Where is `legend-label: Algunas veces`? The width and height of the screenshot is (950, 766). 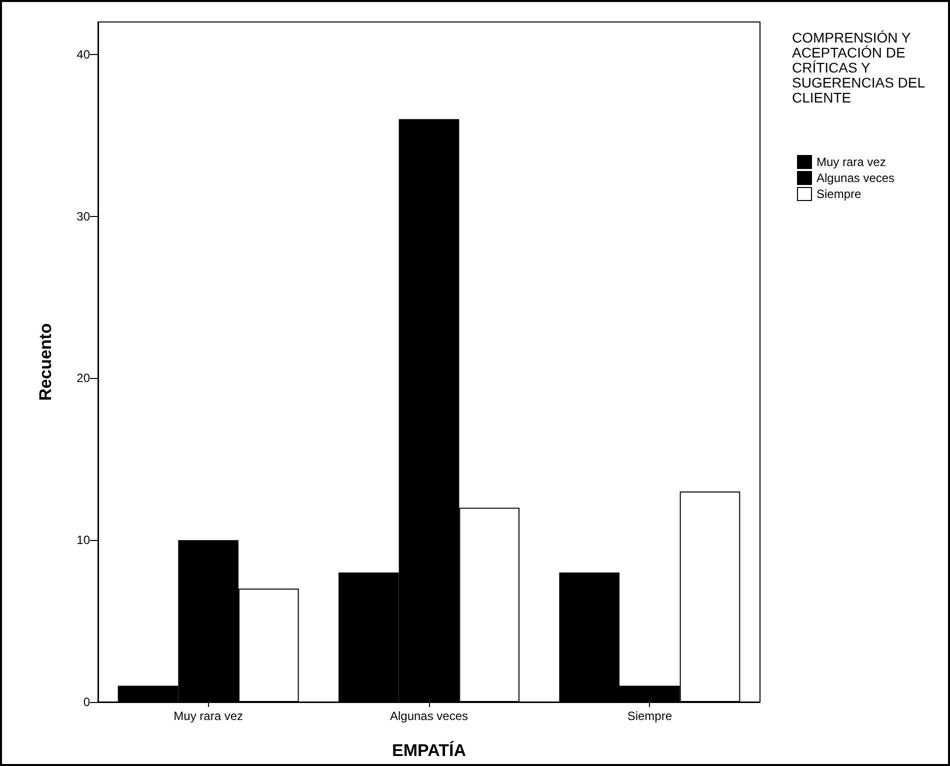
legend-label: Algunas veces is located at coordinates (855, 178).